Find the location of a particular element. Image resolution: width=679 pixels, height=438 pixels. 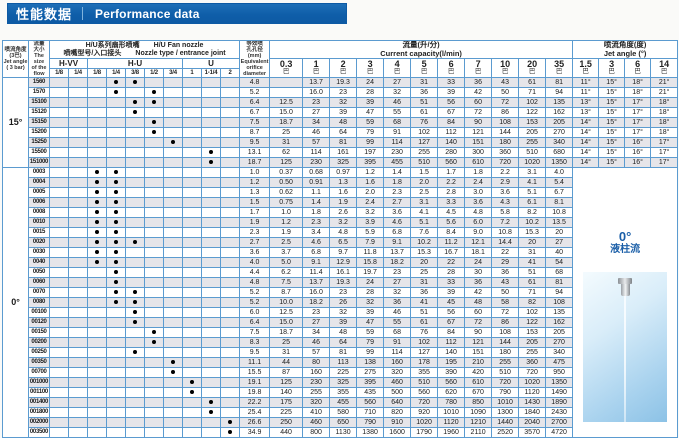

flow-value: 99 is located at coordinates (370, 352).